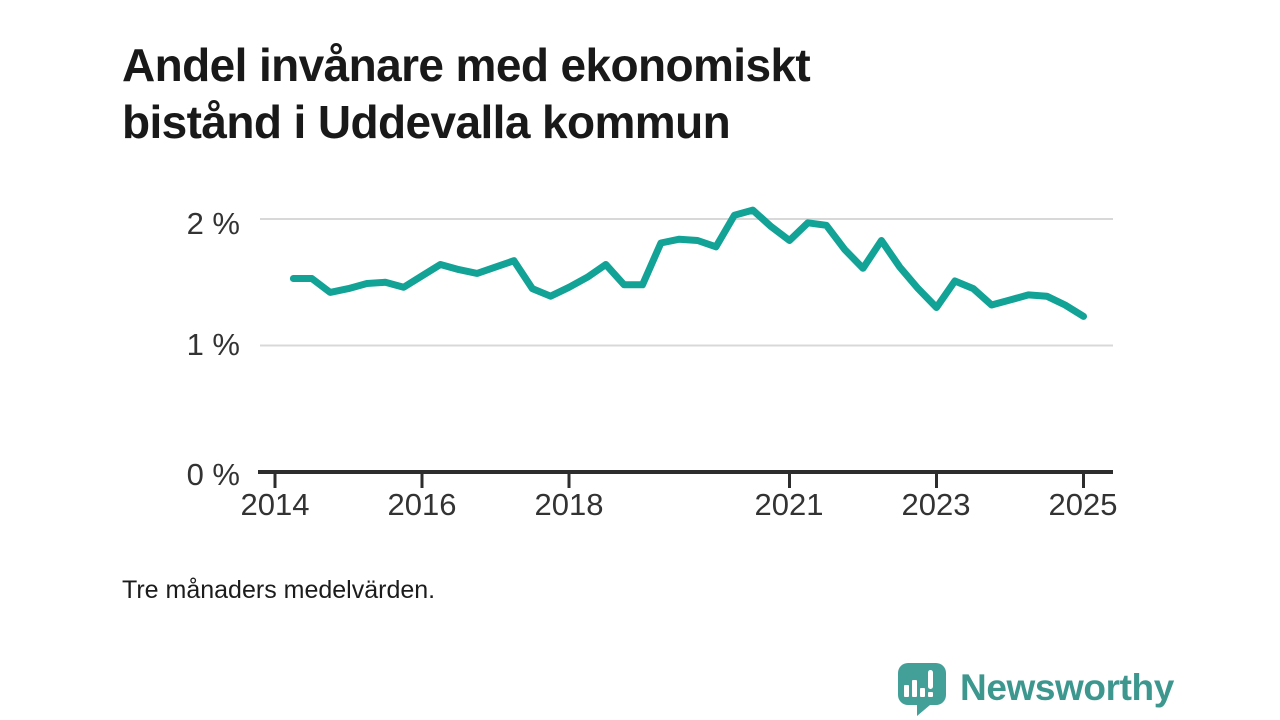 The image size is (1280, 720). Describe the element at coordinates (213, 344) in the screenshot. I see `y-tick-label-1pct: 1 %` at that location.